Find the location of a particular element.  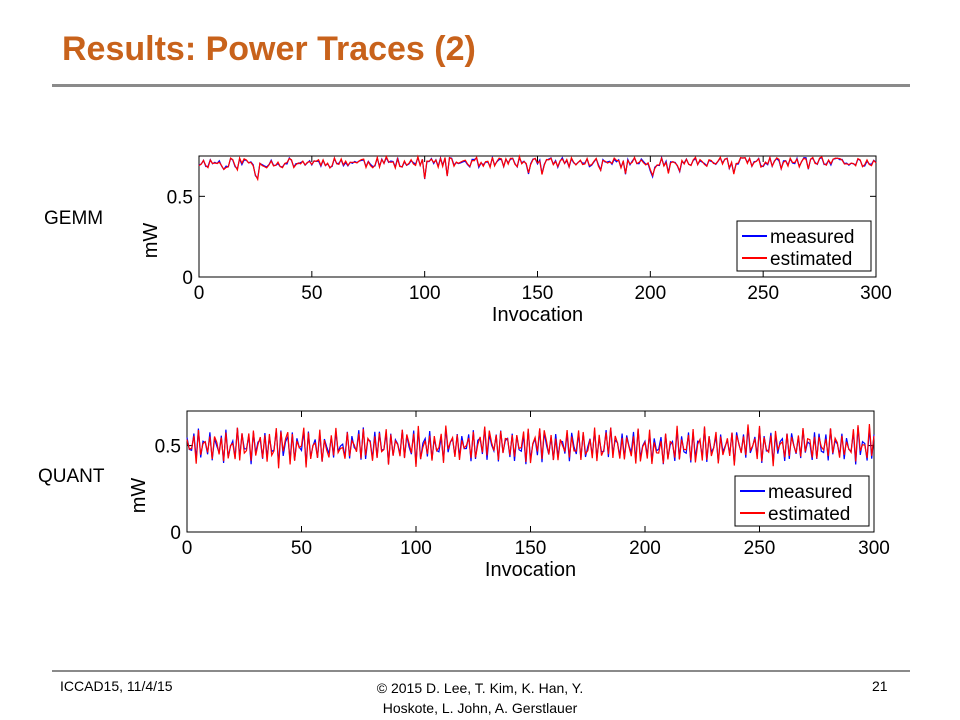

gemm-row-label: GEMM is located at coordinates (74, 218).